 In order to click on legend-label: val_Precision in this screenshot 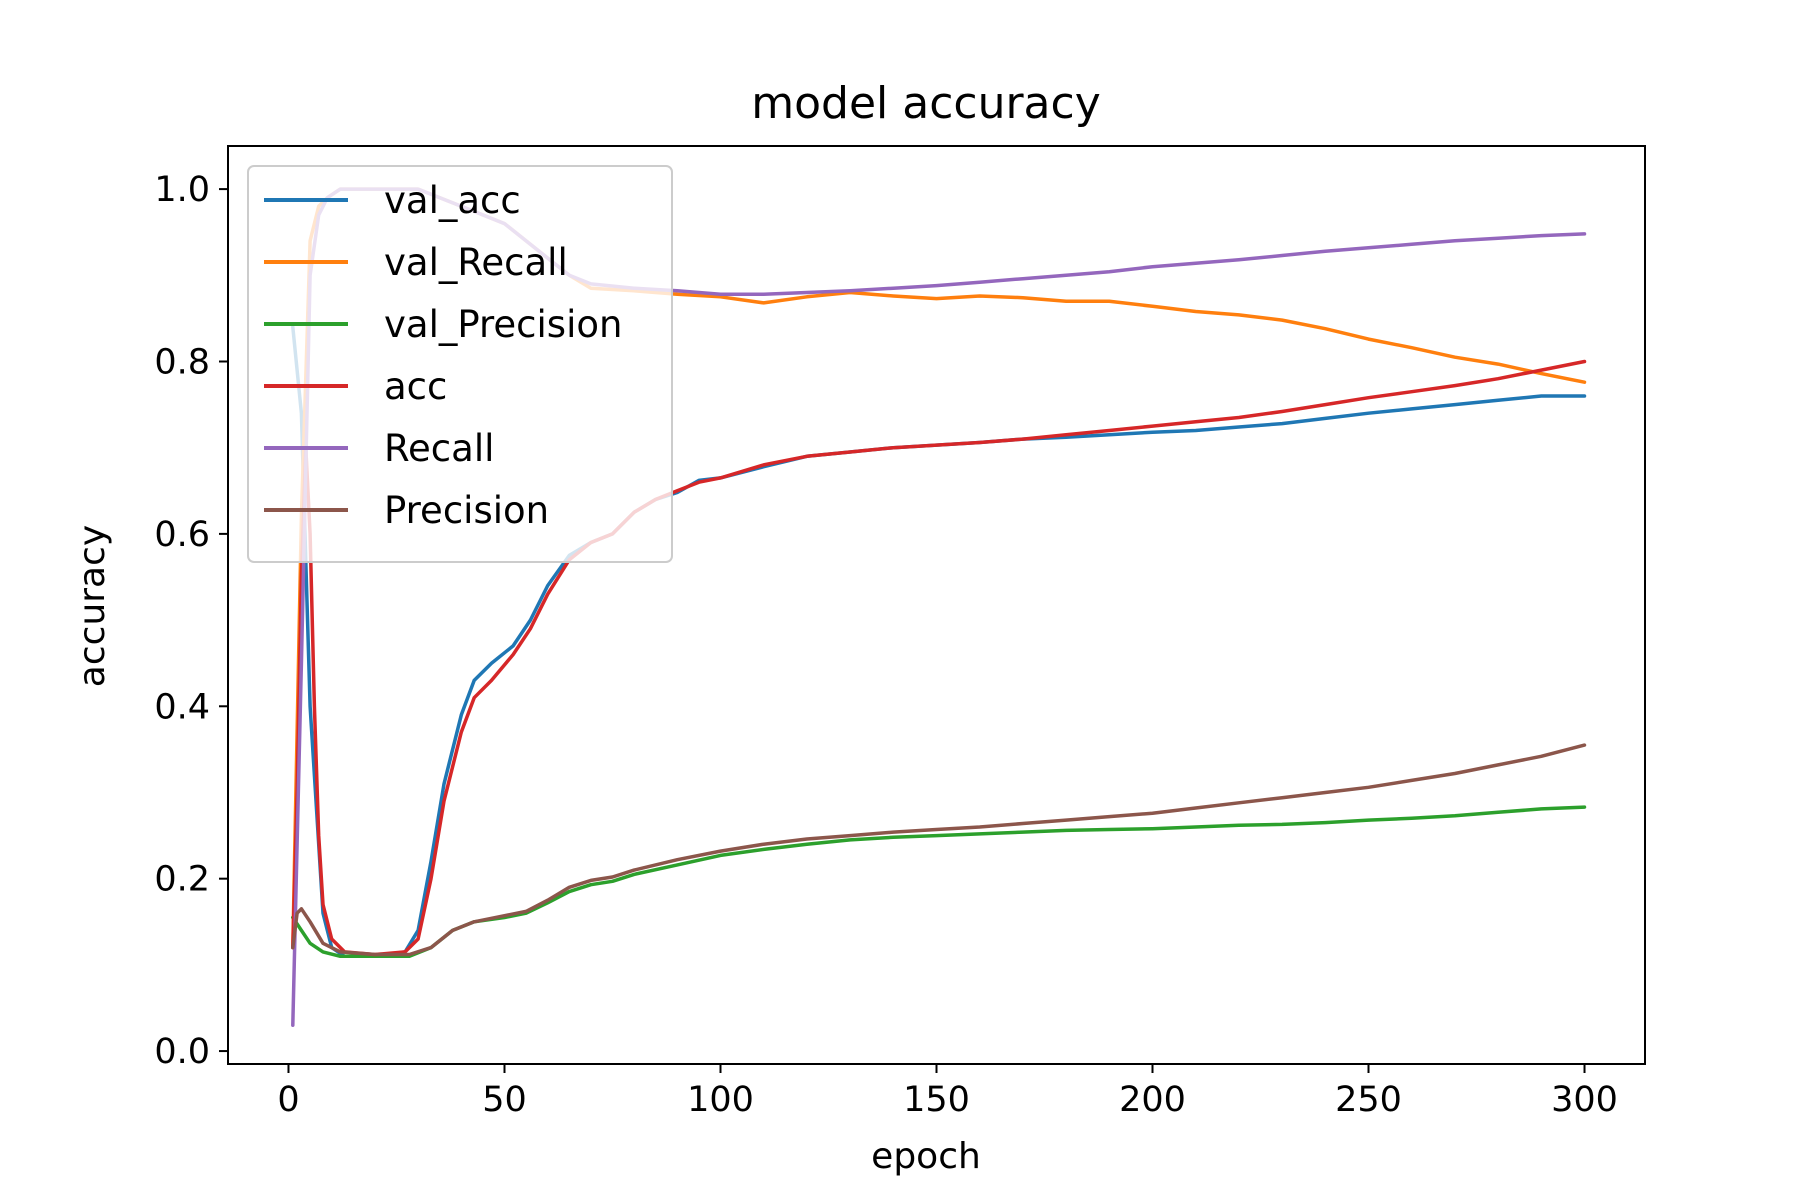, I will do `click(503, 324)`.